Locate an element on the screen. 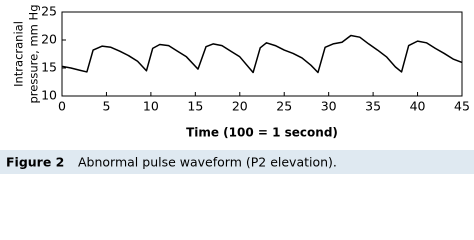  caption-background is located at coordinates (237, 162).